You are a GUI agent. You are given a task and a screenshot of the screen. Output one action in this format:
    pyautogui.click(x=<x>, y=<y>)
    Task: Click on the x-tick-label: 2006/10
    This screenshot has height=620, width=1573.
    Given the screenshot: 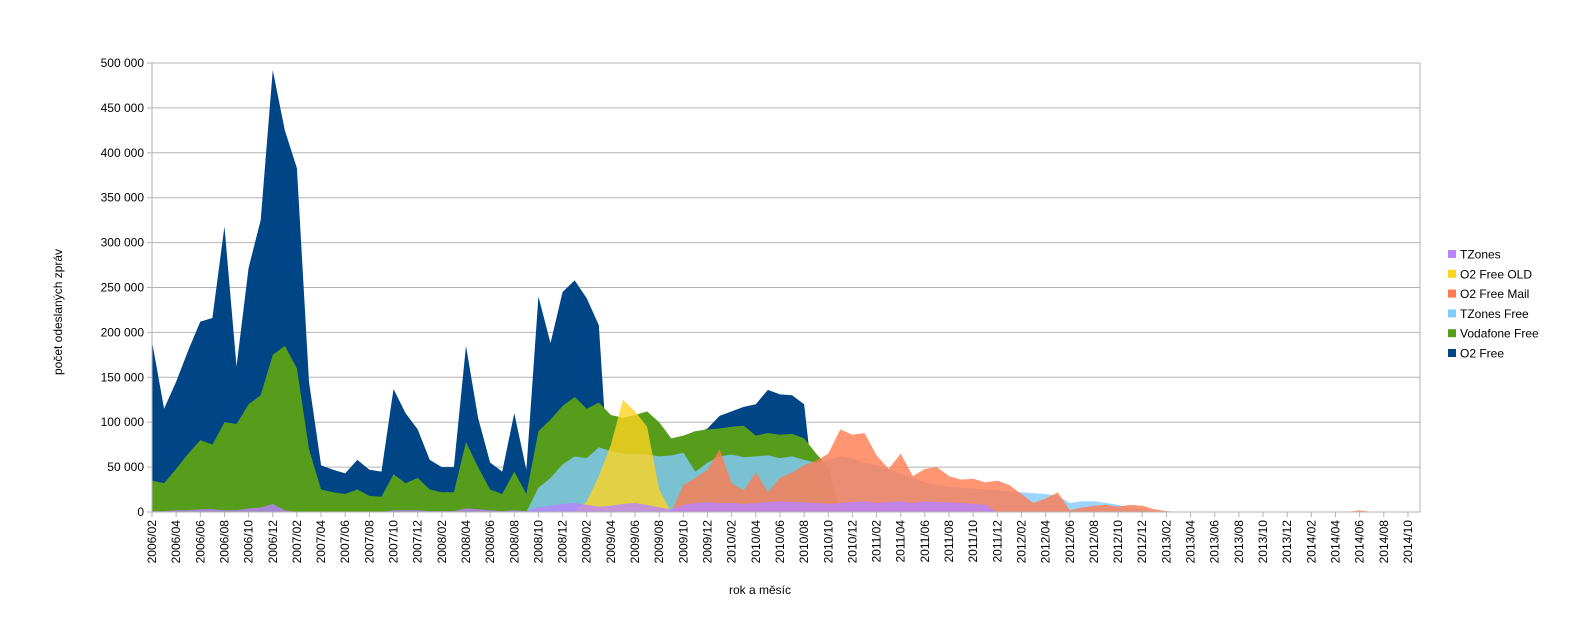 What is the action you would take?
    pyautogui.click(x=249, y=542)
    